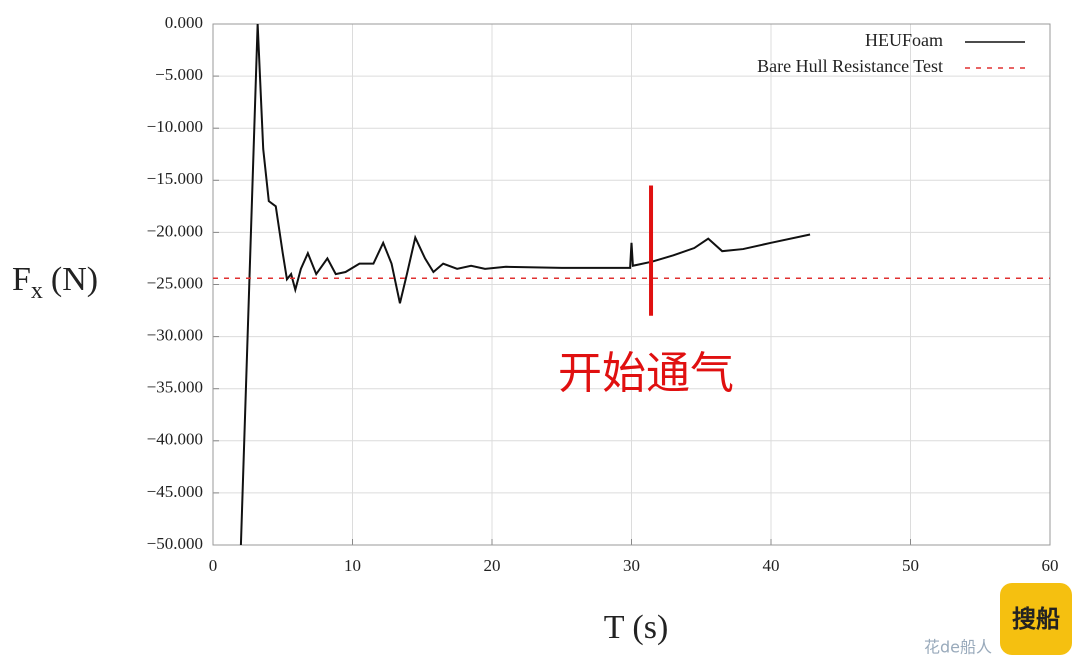 The width and height of the screenshot is (1080, 663). What do you see at coordinates (175, 387) in the screenshot?
I see `y-tick-label: −35.000` at bounding box center [175, 387].